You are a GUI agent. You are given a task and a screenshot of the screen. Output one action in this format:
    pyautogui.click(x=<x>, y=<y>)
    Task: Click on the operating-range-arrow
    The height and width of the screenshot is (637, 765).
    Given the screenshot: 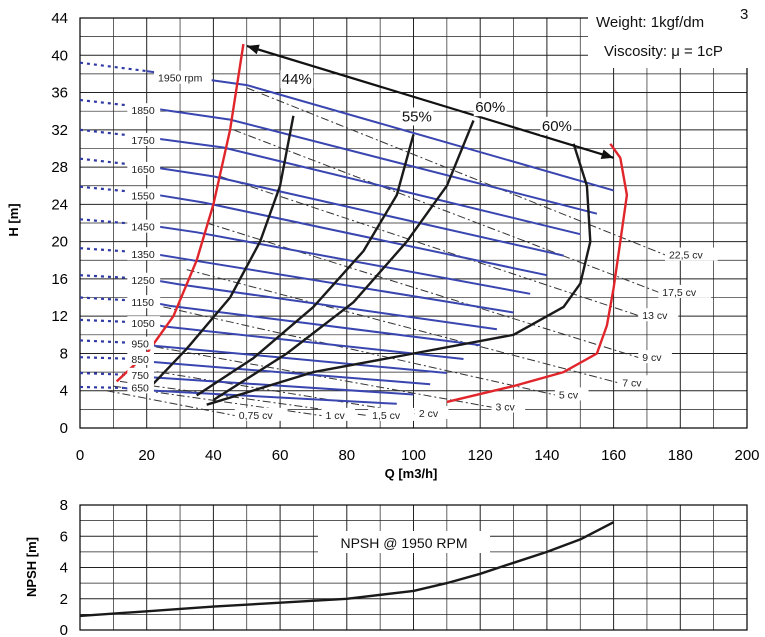 What is the action you would take?
    pyautogui.click(x=430, y=101)
    